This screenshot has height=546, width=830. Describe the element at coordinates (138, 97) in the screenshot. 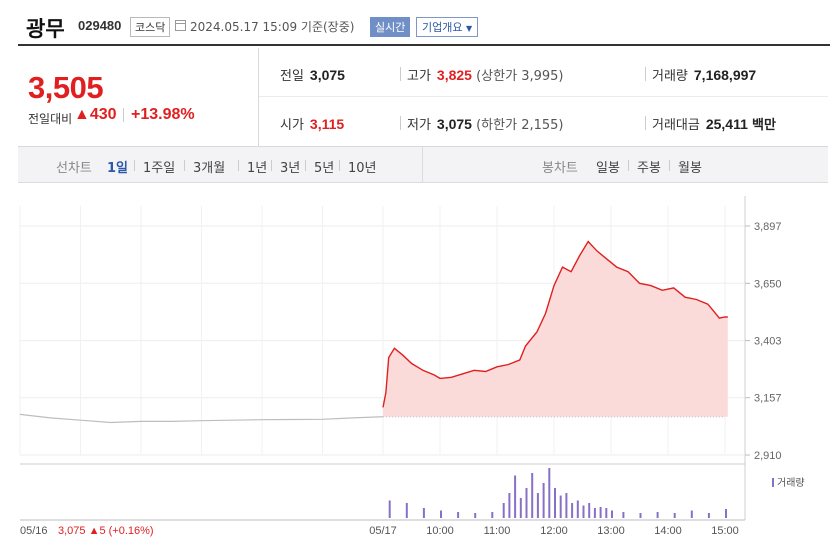

I see `price-box: 3,505 전일대비 ▲430 +13.98%` at that location.